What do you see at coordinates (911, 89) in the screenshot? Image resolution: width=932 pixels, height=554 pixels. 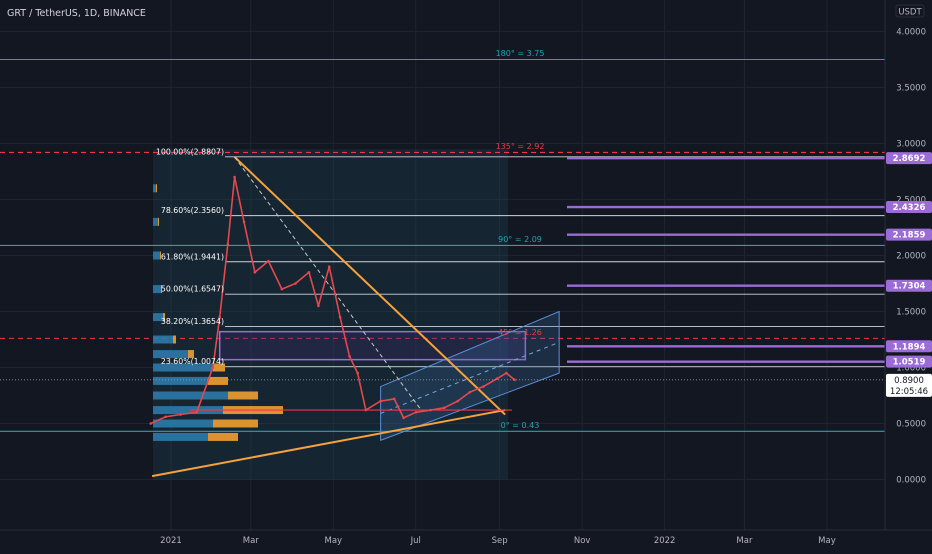 I see `y-tick-label: 3.5000` at bounding box center [911, 89].